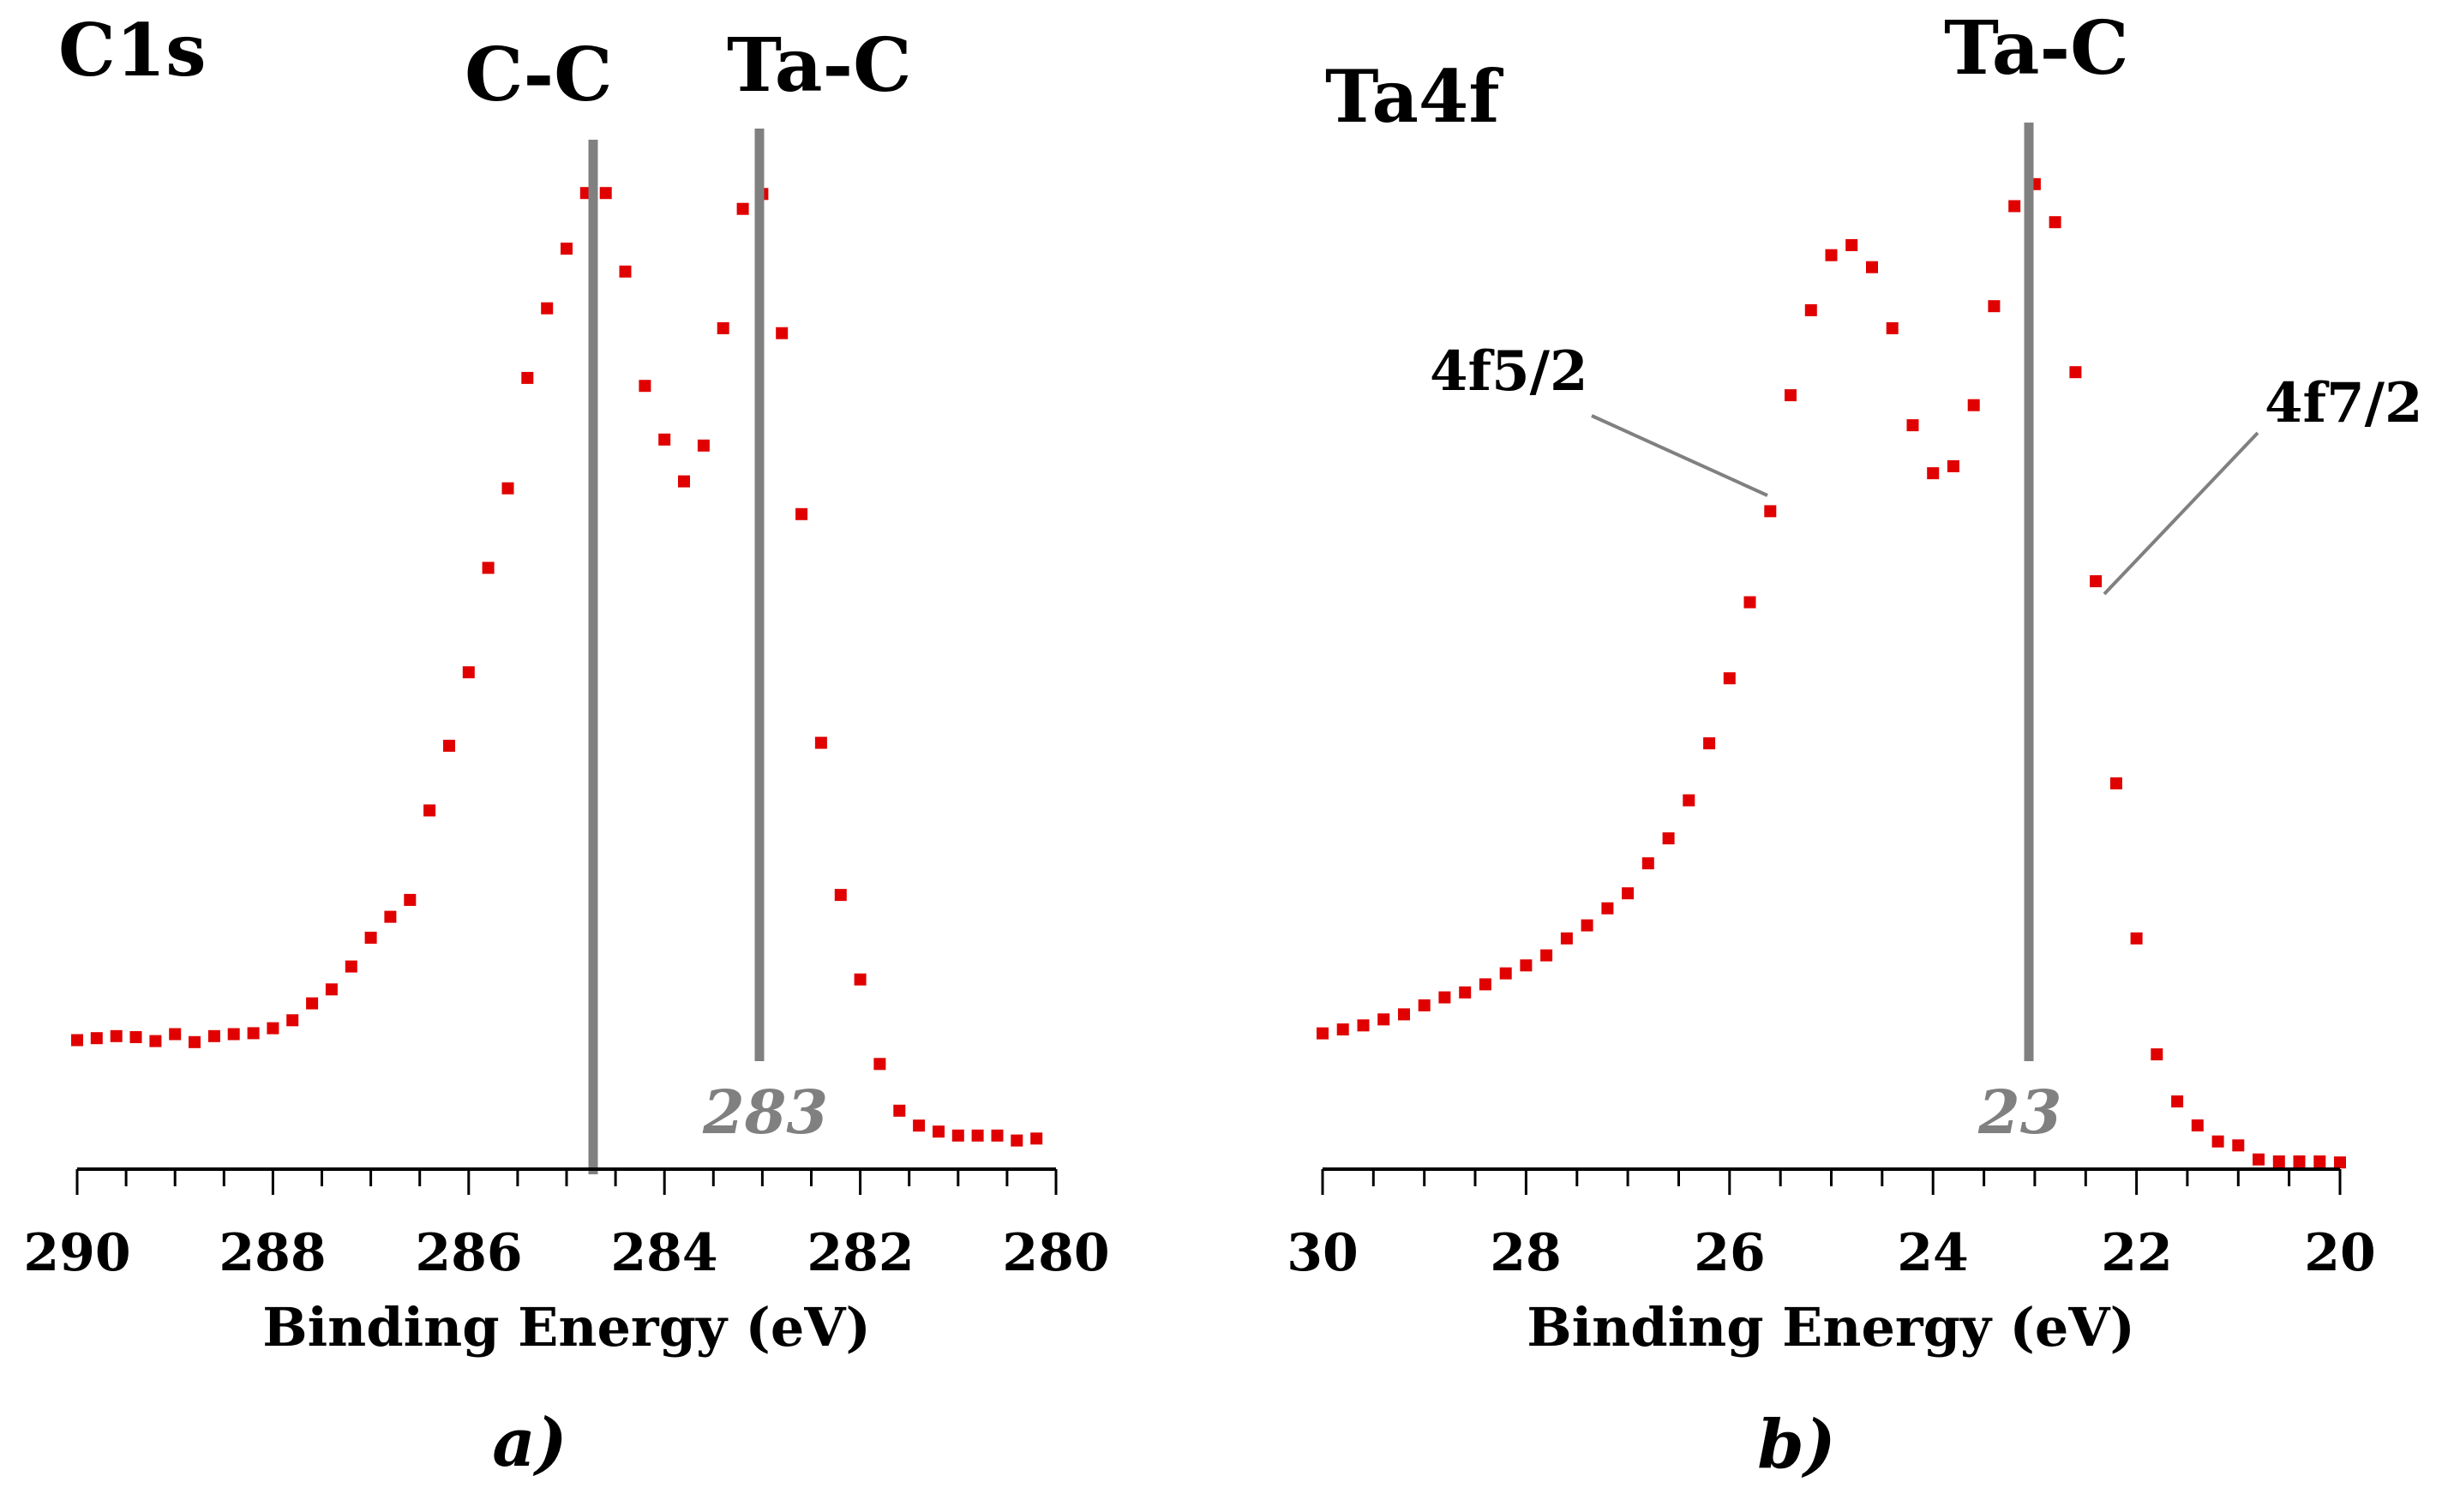 The width and height of the screenshot is (2448, 1512). Describe the element at coordinates (2181, 513) in the screenshot. I see `panel-b-leader-4f72` at that location.